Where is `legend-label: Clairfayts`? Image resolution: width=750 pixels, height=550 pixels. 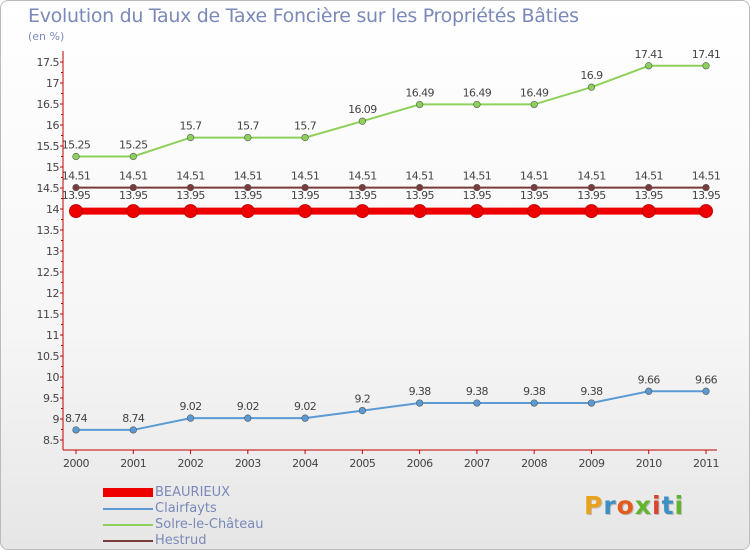 legend-label: Clairfayts is located at coordinates (186, 508).